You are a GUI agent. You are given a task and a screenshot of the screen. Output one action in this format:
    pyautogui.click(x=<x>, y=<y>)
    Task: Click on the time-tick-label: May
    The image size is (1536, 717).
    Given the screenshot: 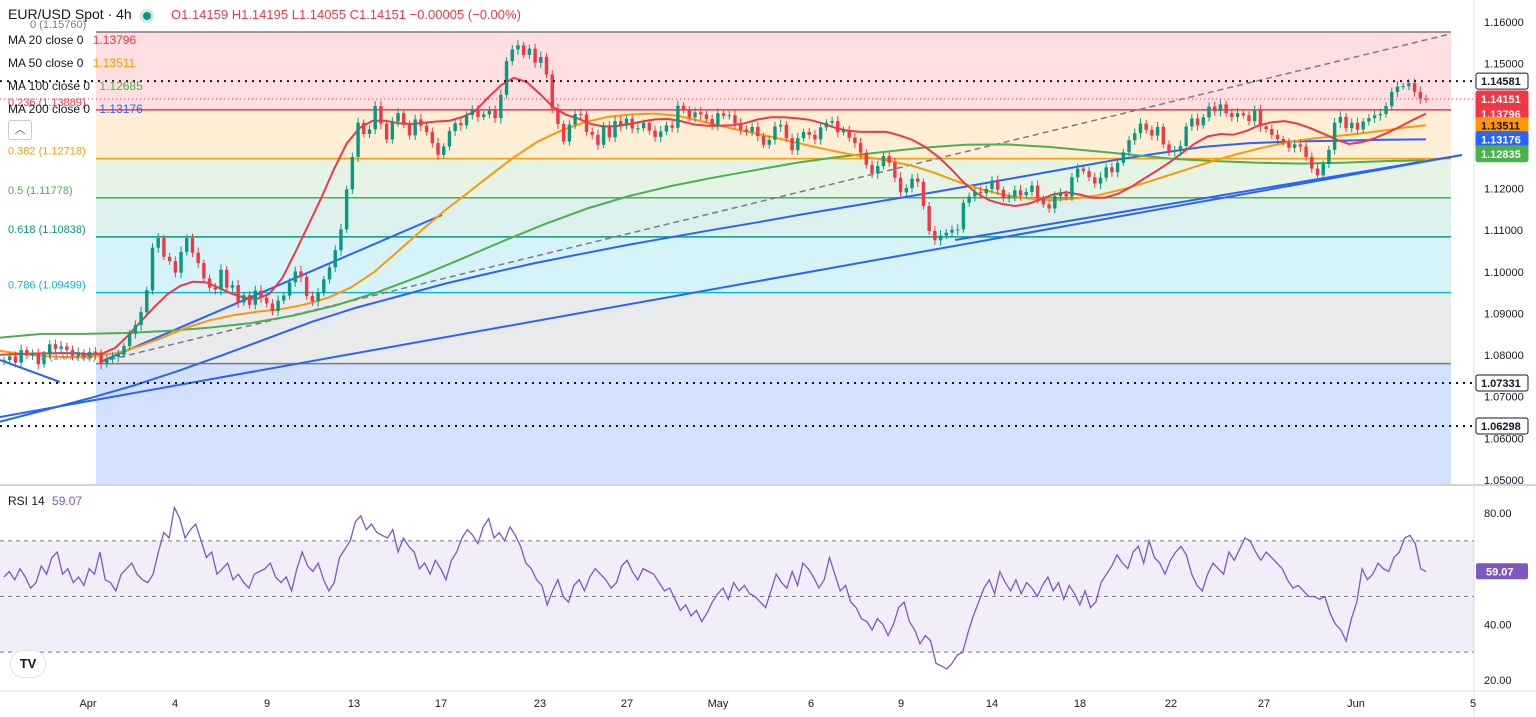 What is the action you would take?
    pyautogui.click(x=718, y=704)
    